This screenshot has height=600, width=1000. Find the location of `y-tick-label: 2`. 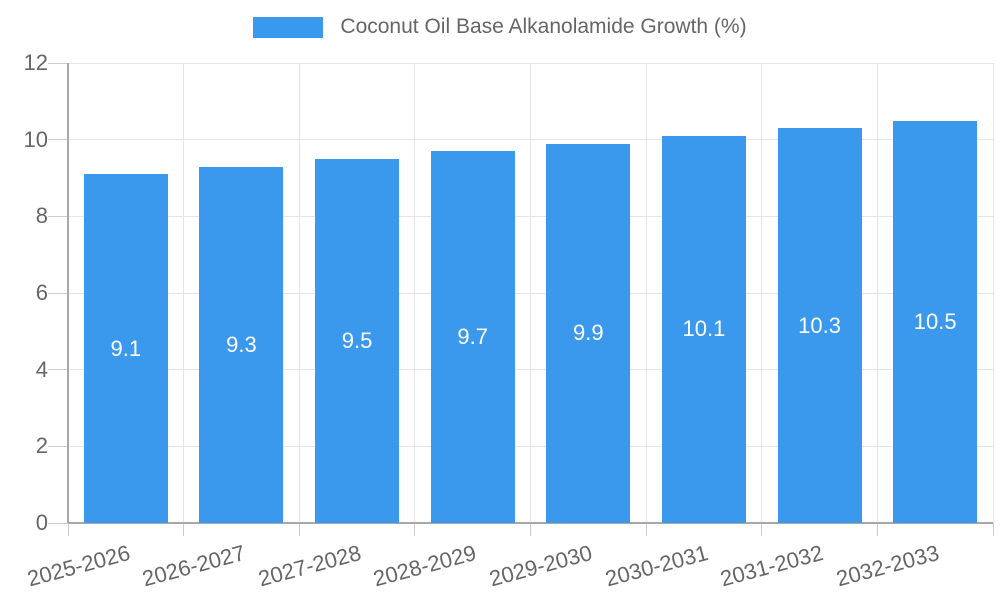

y-tick-label: 2 is located at coordinates (41, 446).